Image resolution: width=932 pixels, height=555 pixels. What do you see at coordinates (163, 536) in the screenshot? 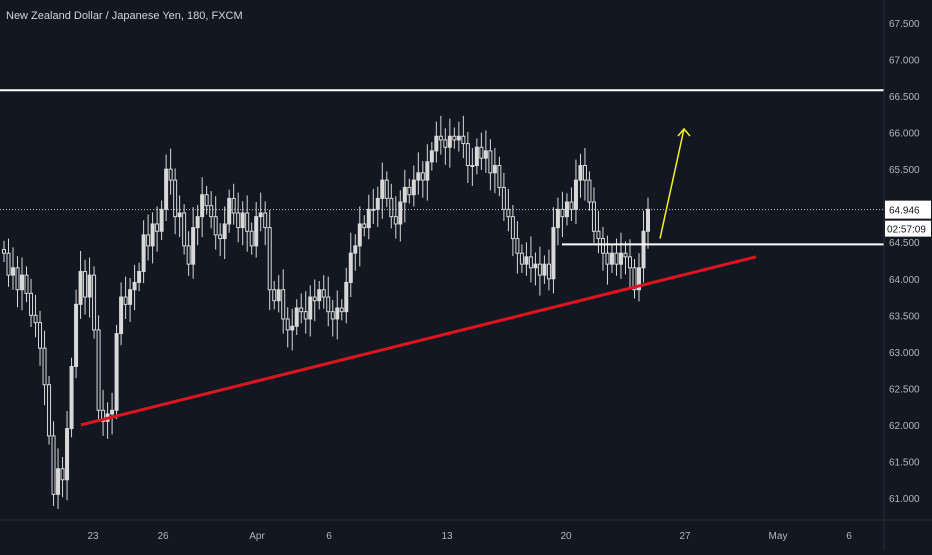
I see `time-tick-label: 26` at bounding box center [163, 536].